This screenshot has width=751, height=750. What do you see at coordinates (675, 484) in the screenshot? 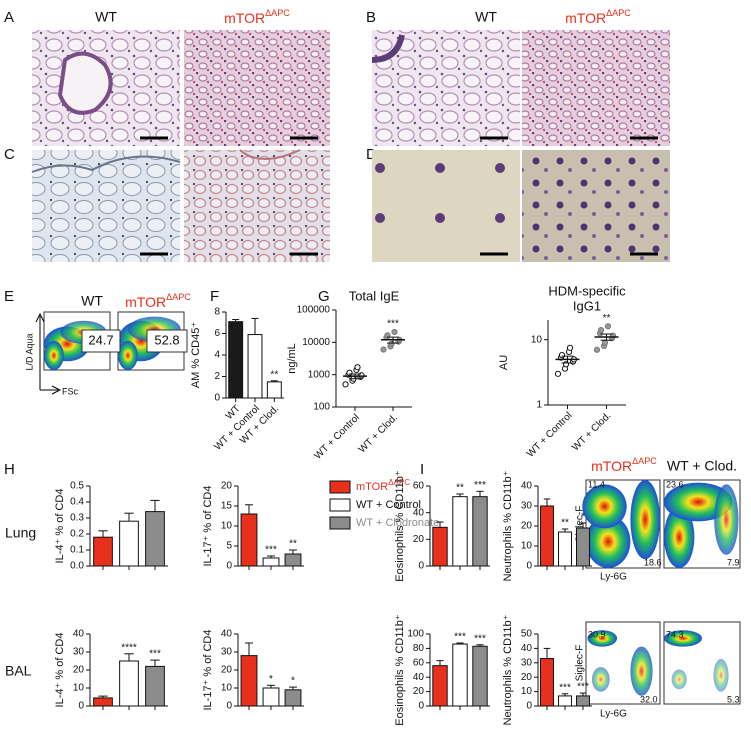
I see `gate-value: 23.6` at bounding box center [675, 484].